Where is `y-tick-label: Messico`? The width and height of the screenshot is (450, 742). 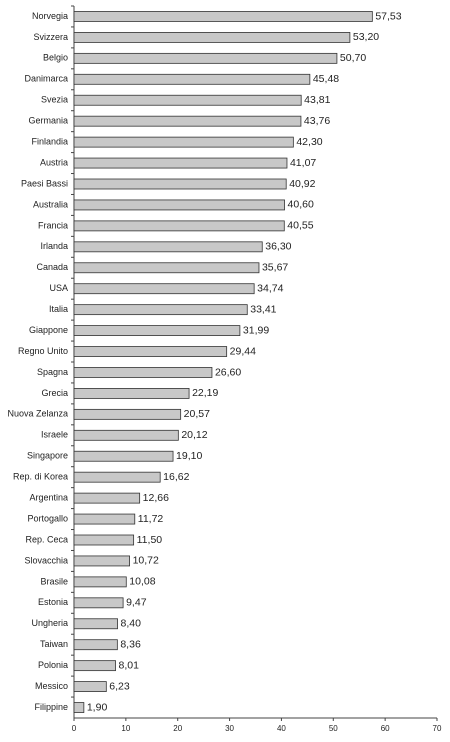
y-tick-label: Messico is located at coordinates (51, 686).